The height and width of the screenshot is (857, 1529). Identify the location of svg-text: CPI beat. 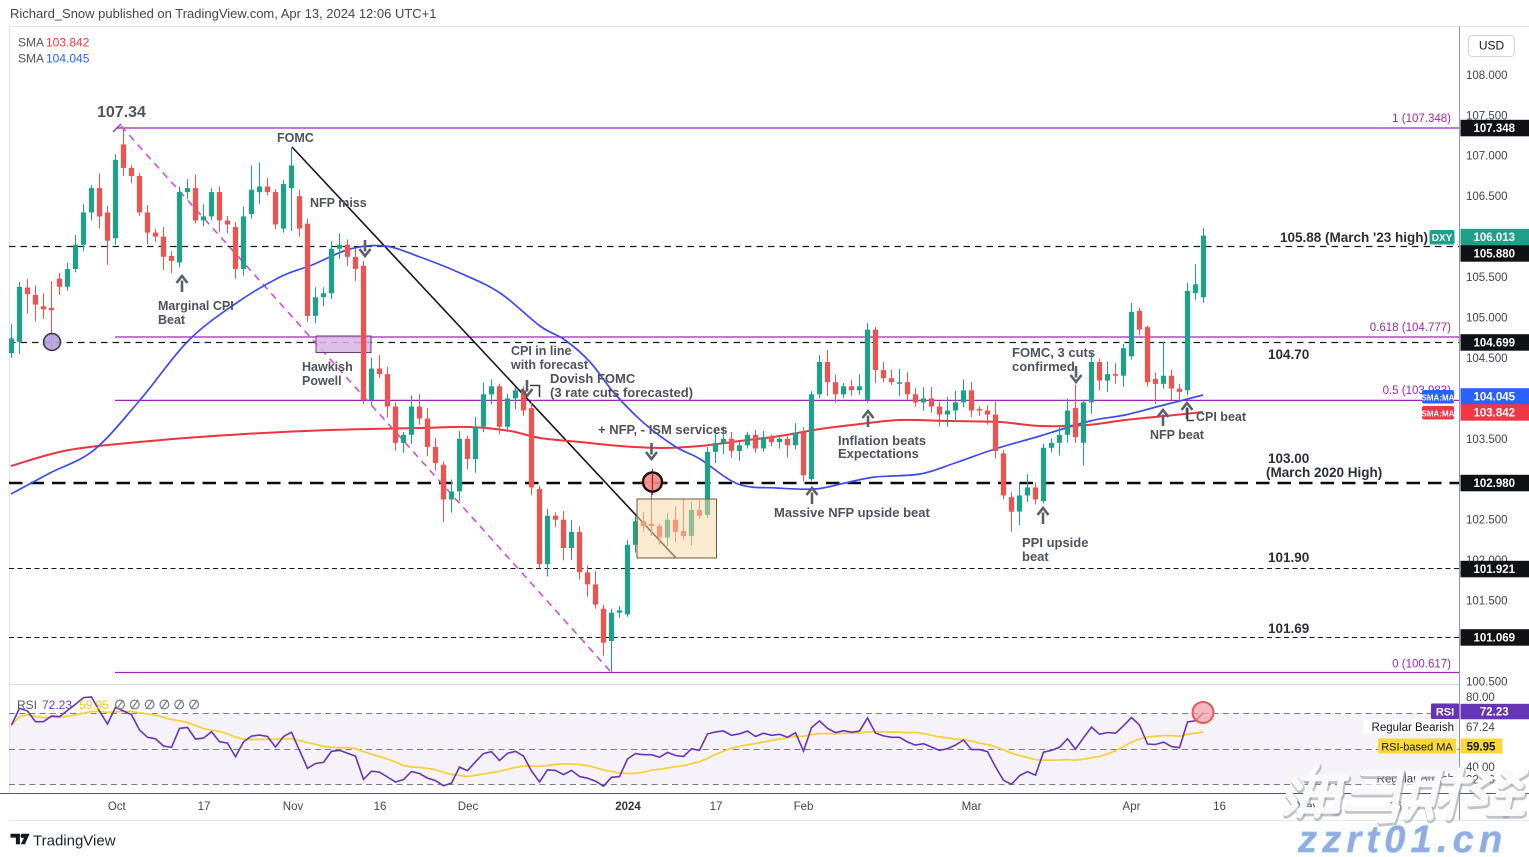
(1221, 417).